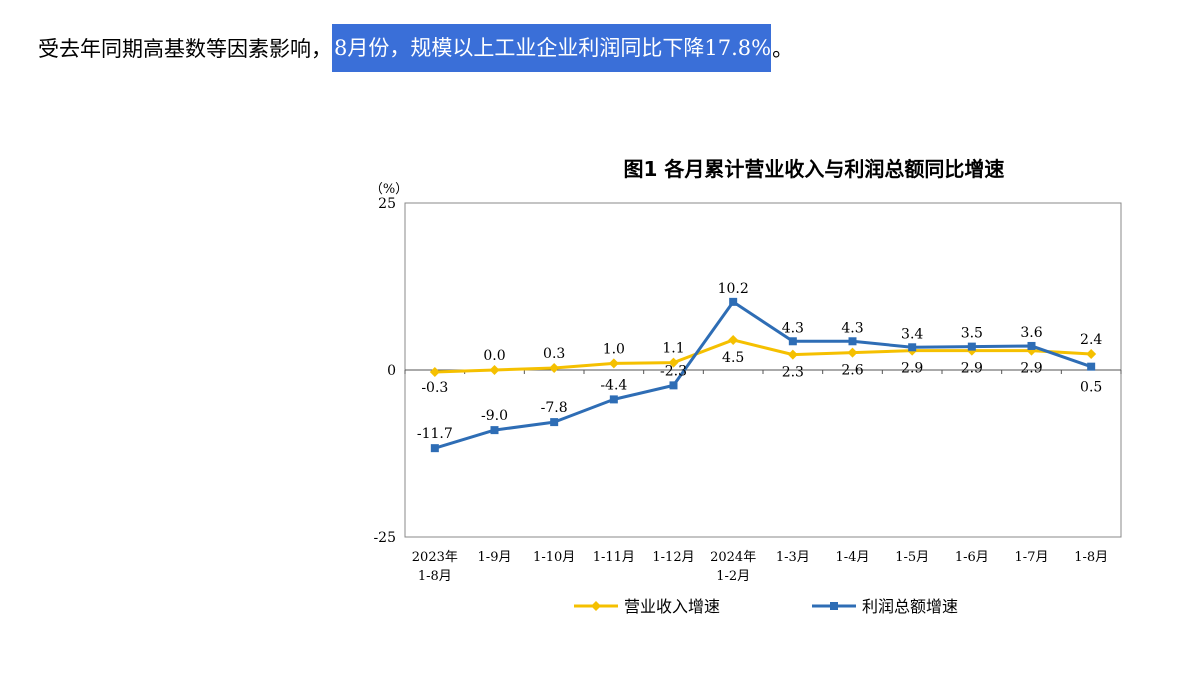 Image resolution: width=1200 pixels, height=677 pixels. Describe the element at coordinates (554, 354) in the screenshot. I see `data-label-revenue: 0.3` at that location.